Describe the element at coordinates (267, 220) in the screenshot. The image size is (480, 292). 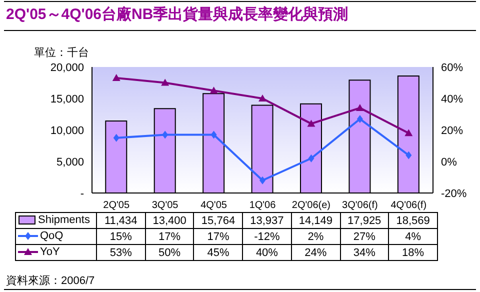
I see `data-label: 13,937` at that location.